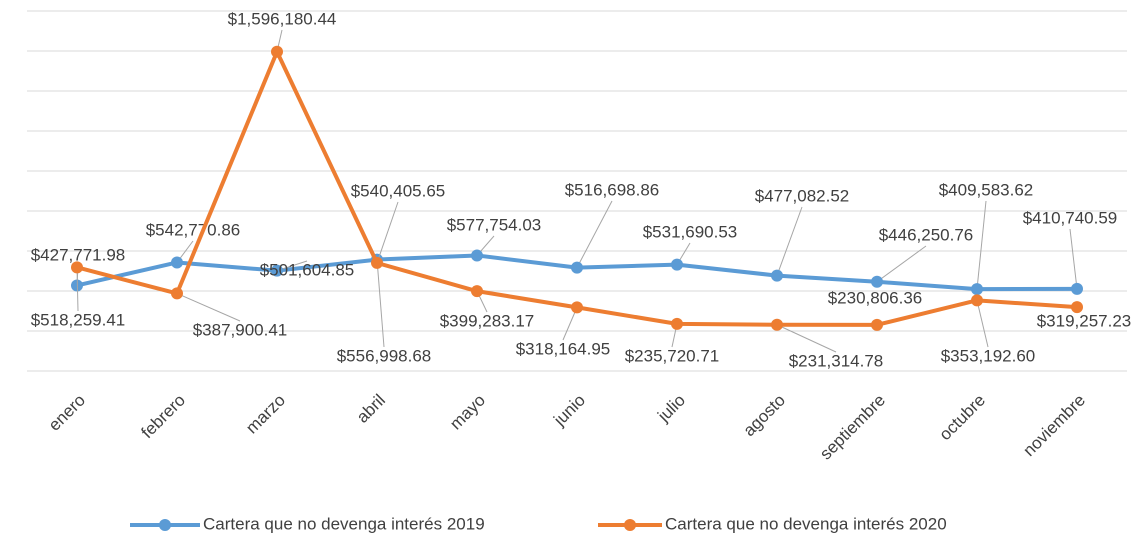  I want to click on data-label: $230,806.36, so click(875, 297).